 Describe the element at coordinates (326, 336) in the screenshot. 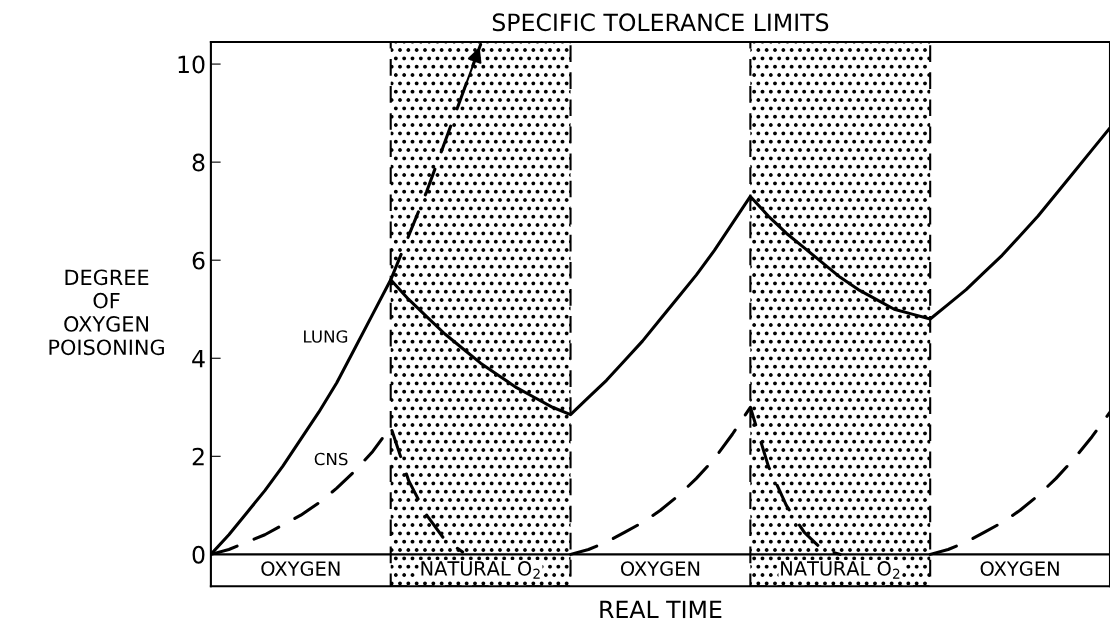

I see `series-label: LUNG` at that location.